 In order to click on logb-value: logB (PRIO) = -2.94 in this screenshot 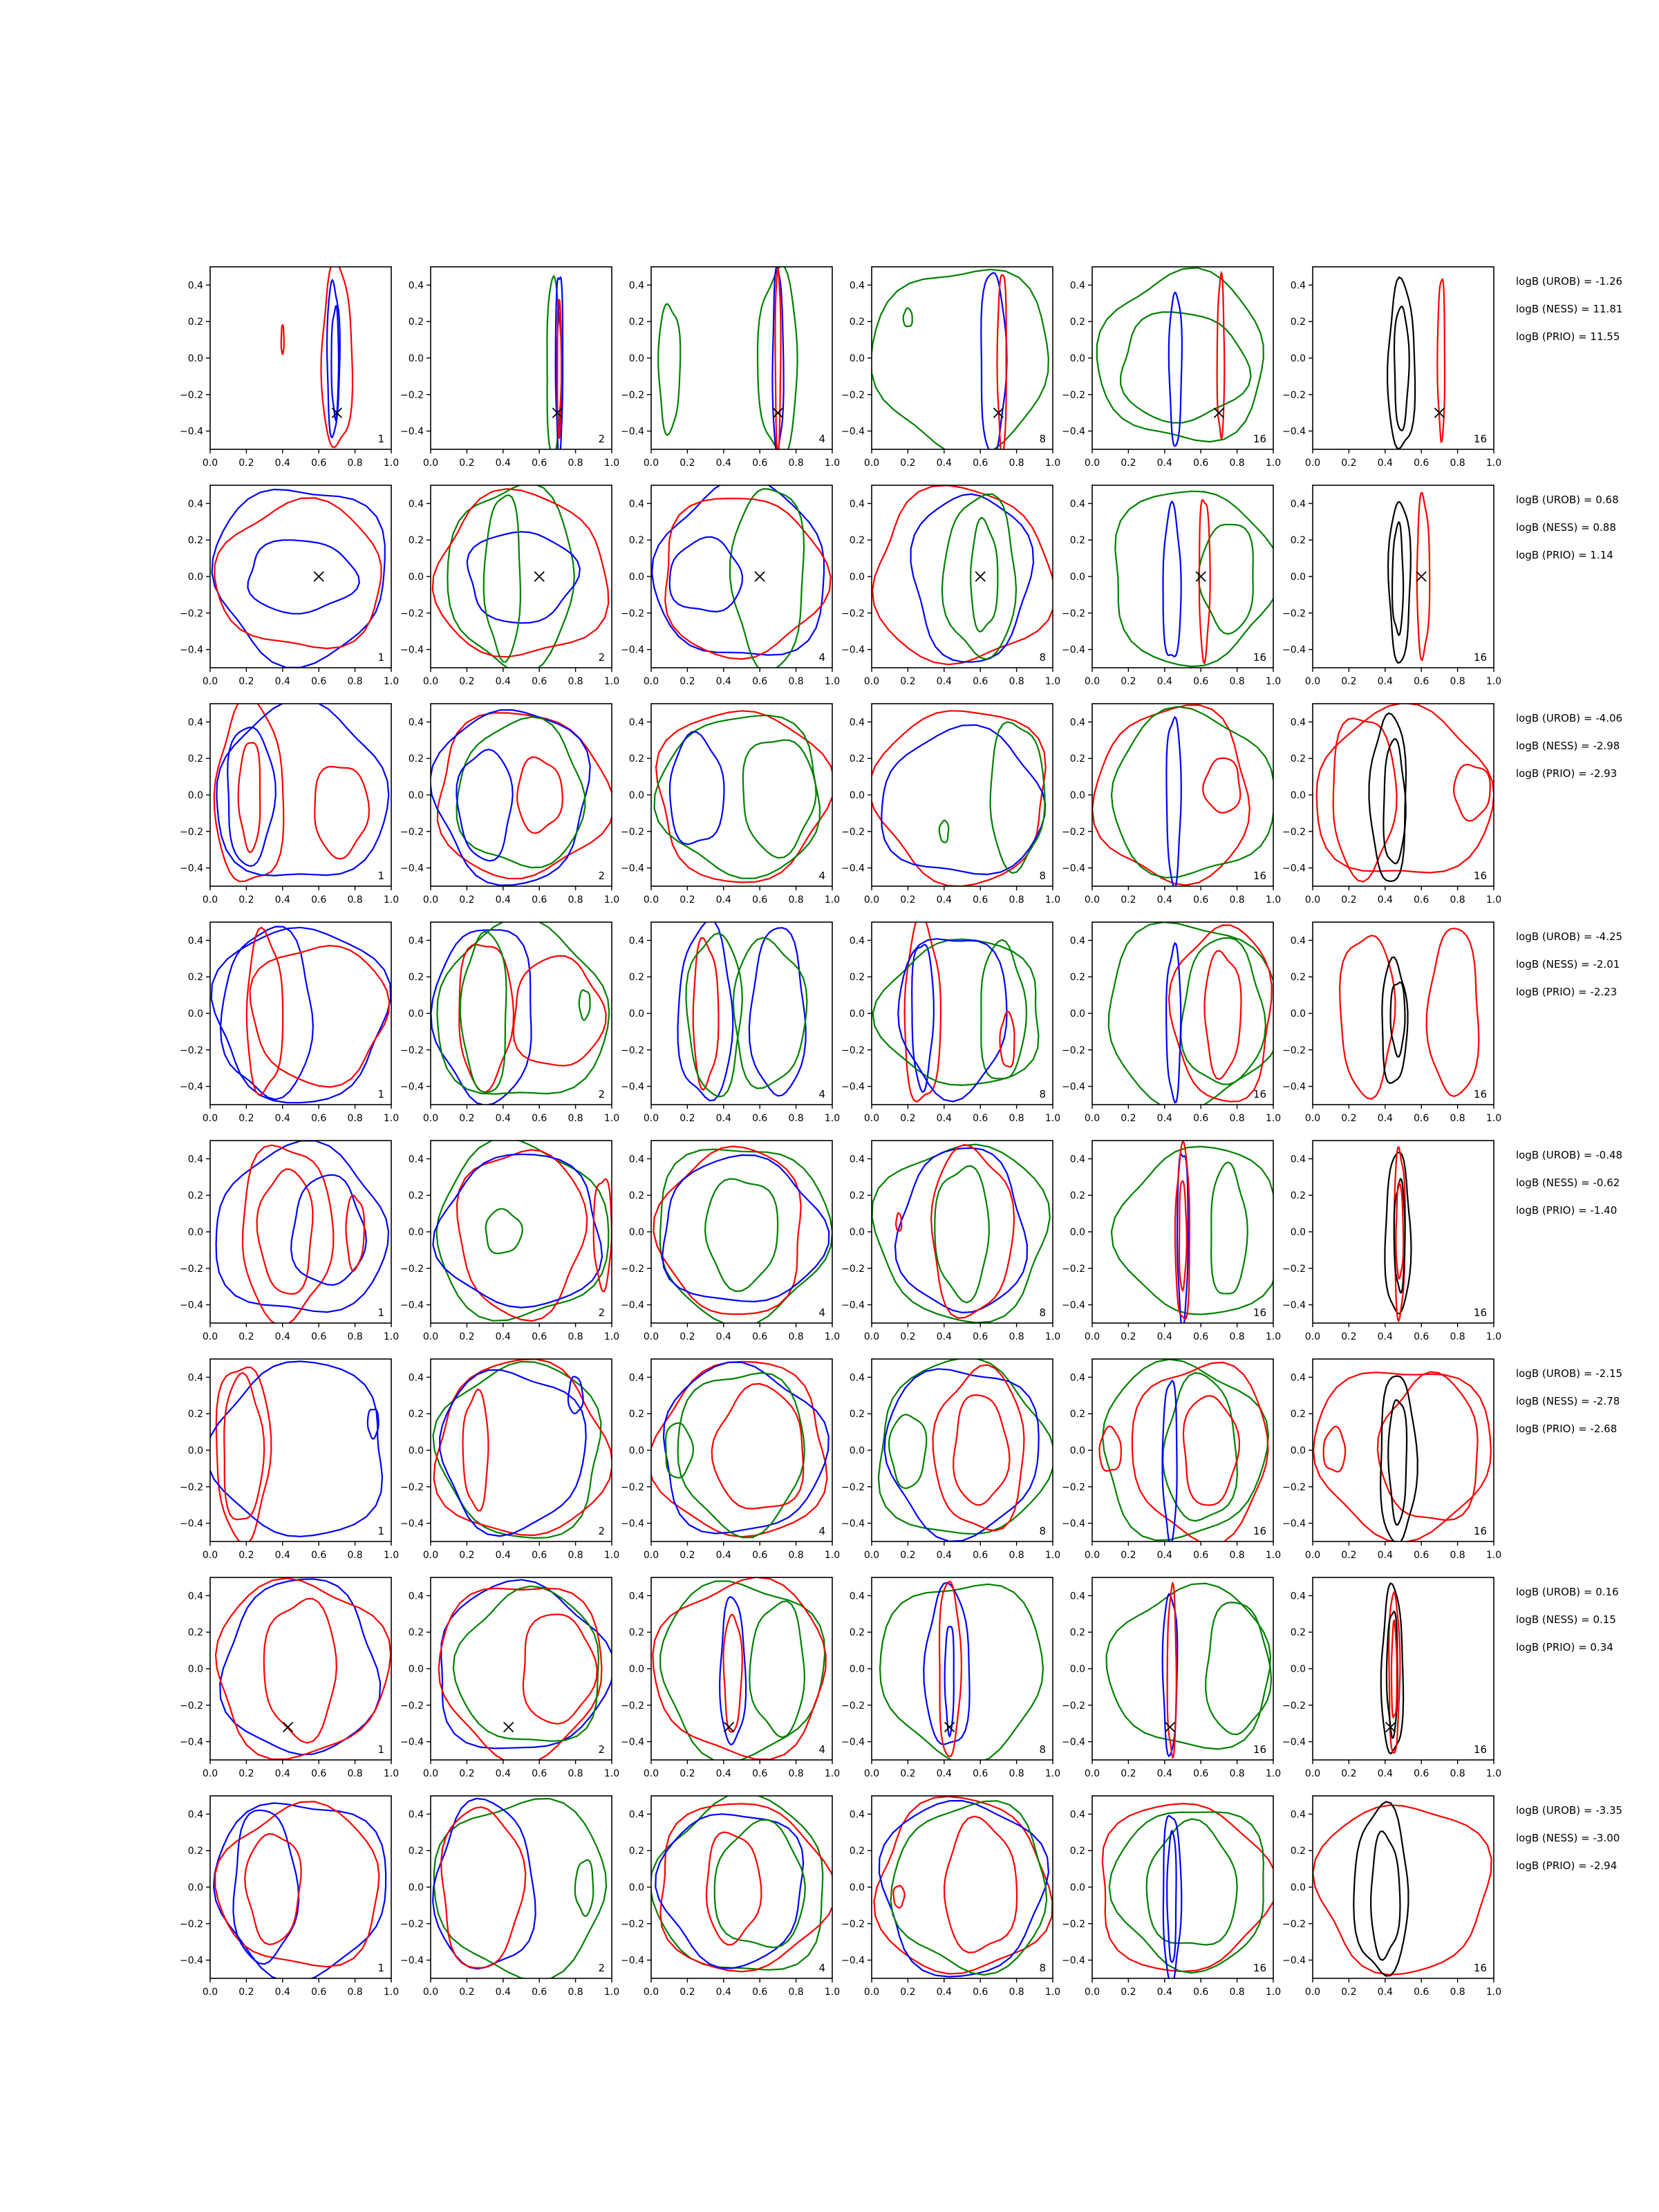, I will do `click(1567, 1865)`.